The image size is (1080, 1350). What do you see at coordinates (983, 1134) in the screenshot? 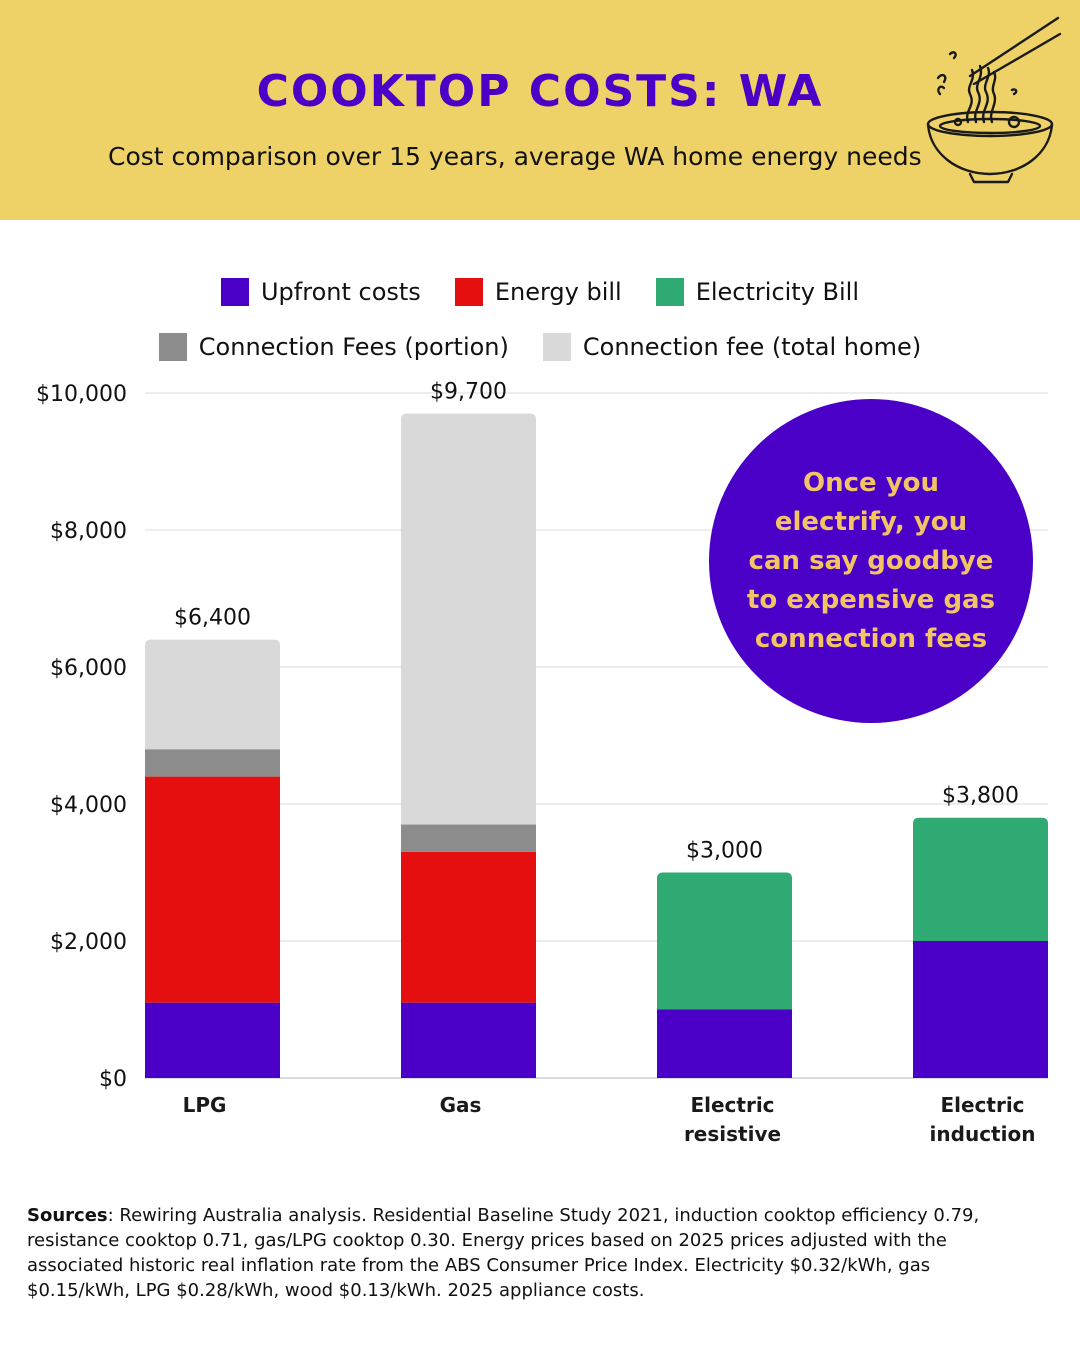
I see `x-category-label: induction` at bounding box center [983, 1134].